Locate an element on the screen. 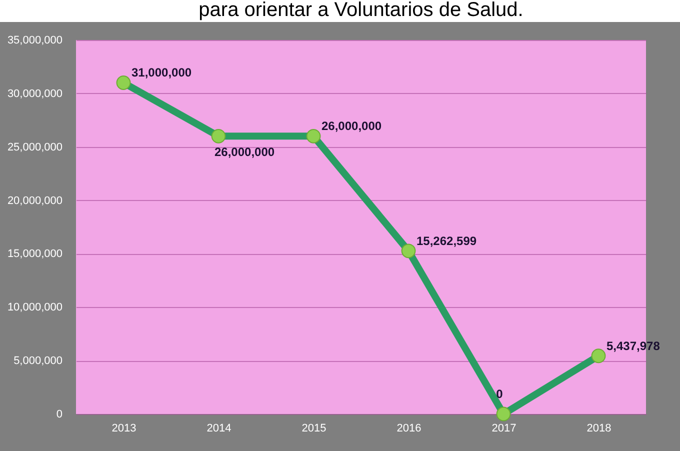 The width and height of the screenshot is (680, 451). y-tick-label: 15,000,000 is located at coordinates (34, 254).